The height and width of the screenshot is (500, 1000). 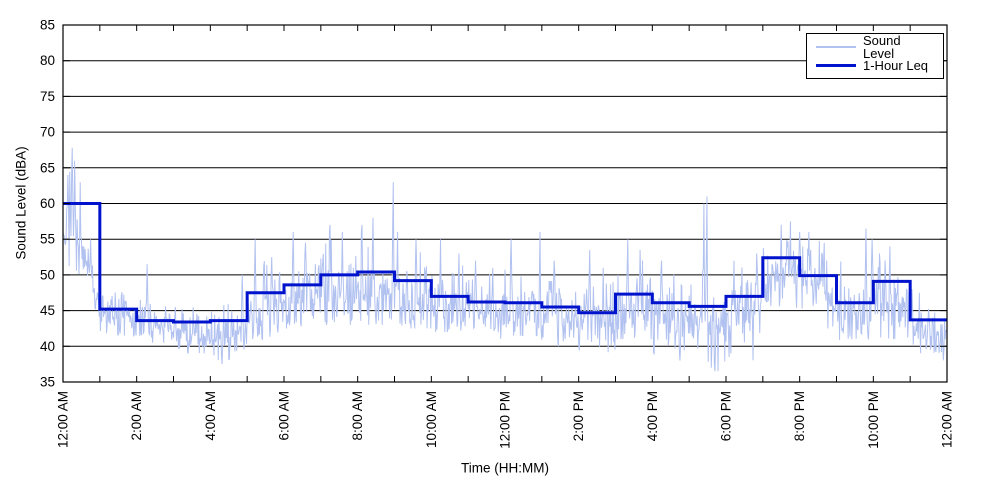 I want to click on sound-level-line-icon, so click(x=836, y=46).